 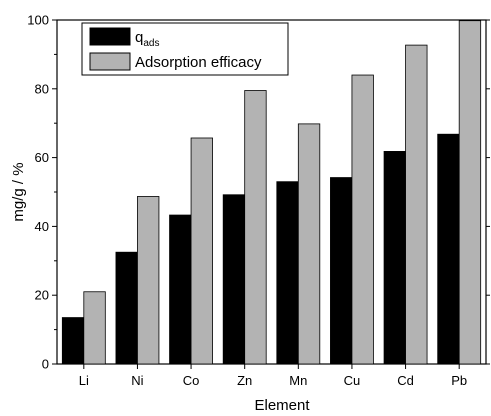 What do you see at coordinates (180, 289) in the screenshot?
I see `bar-qads-co` at bounding box center [180, 289].